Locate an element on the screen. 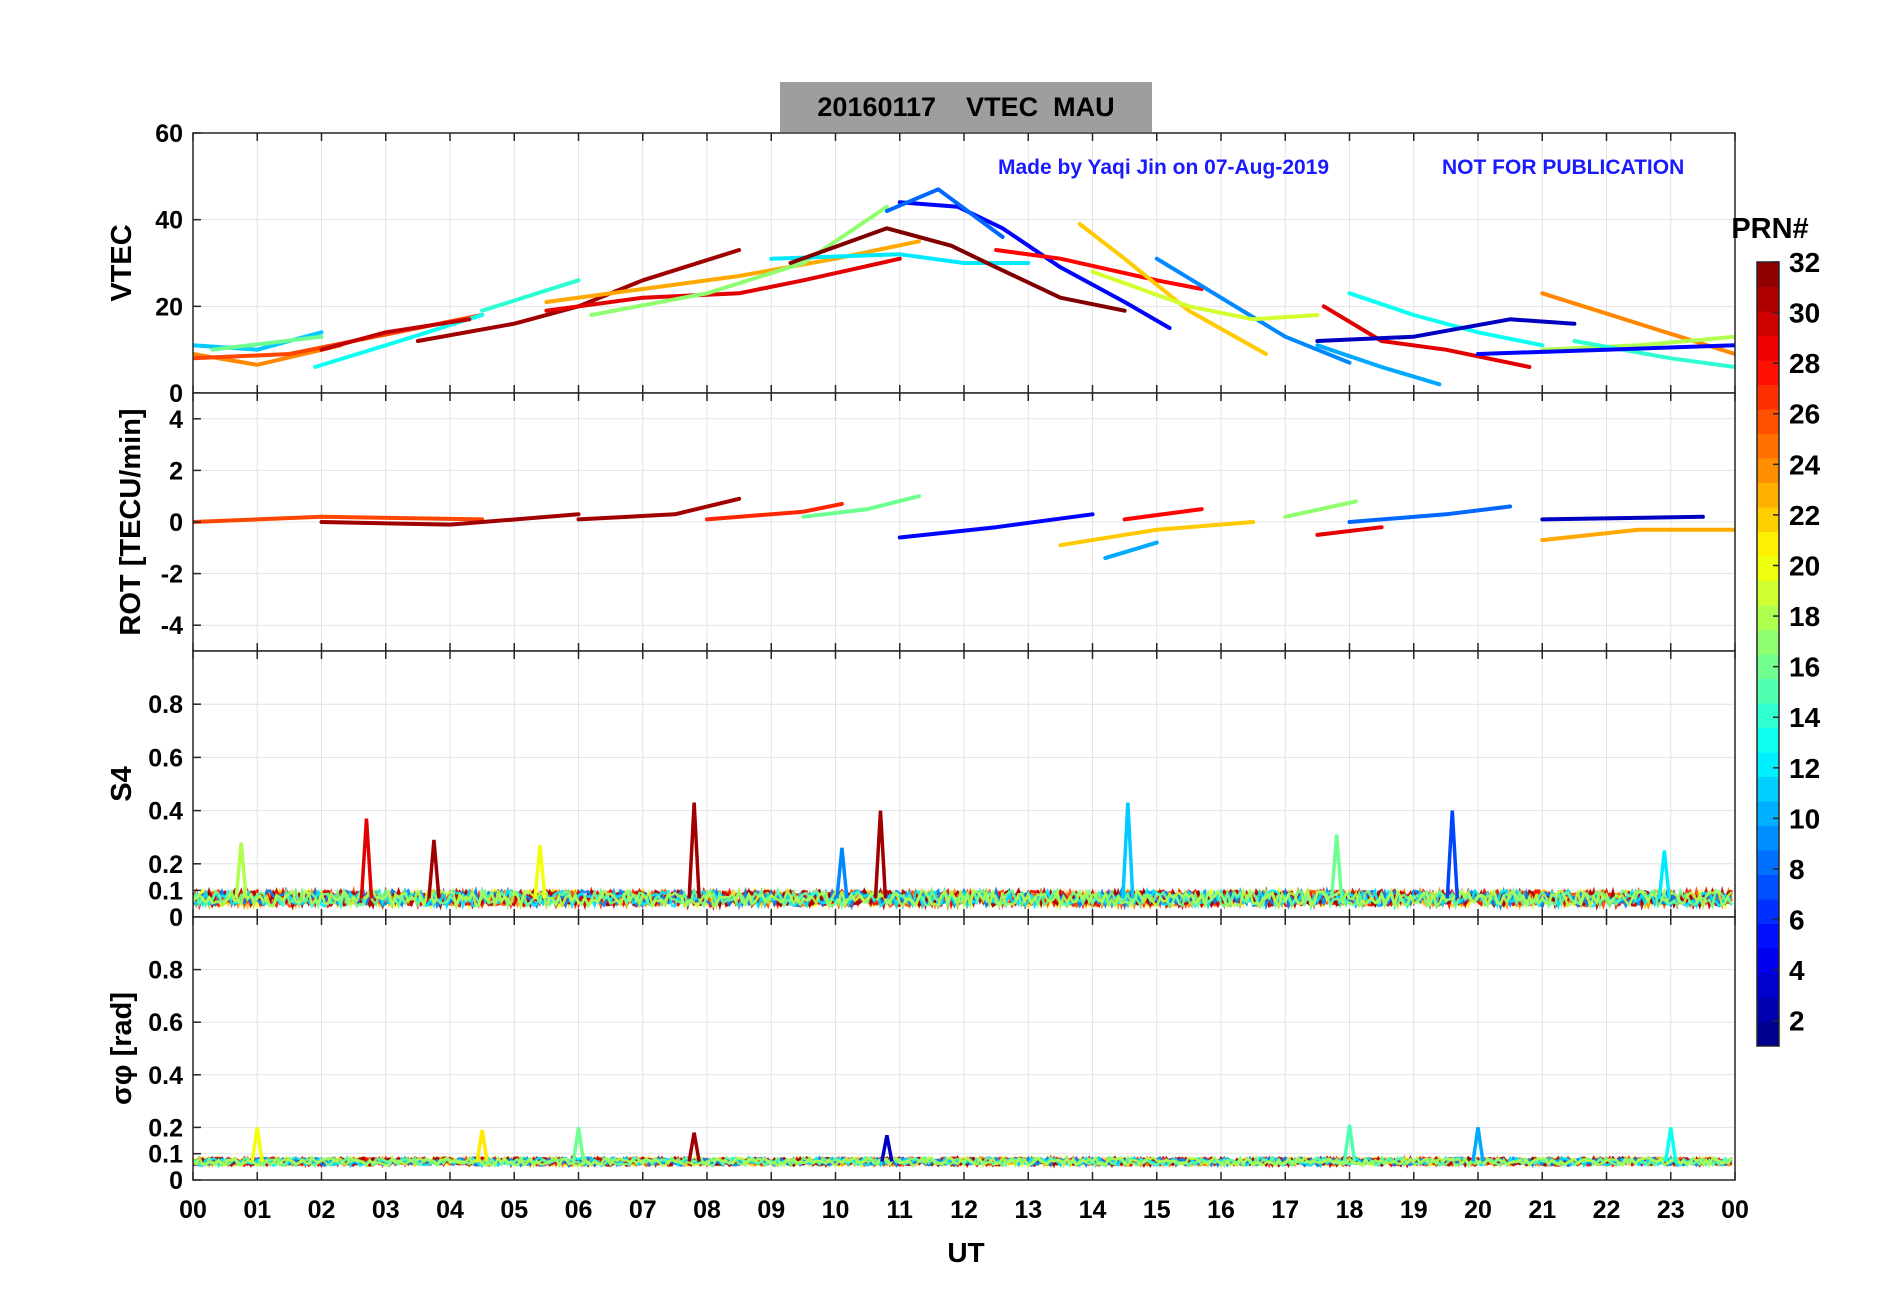 This screenshot has width=1902, height=1292. y-axis-label: ROT [TECU/min] is located at coordinates (131, 521).